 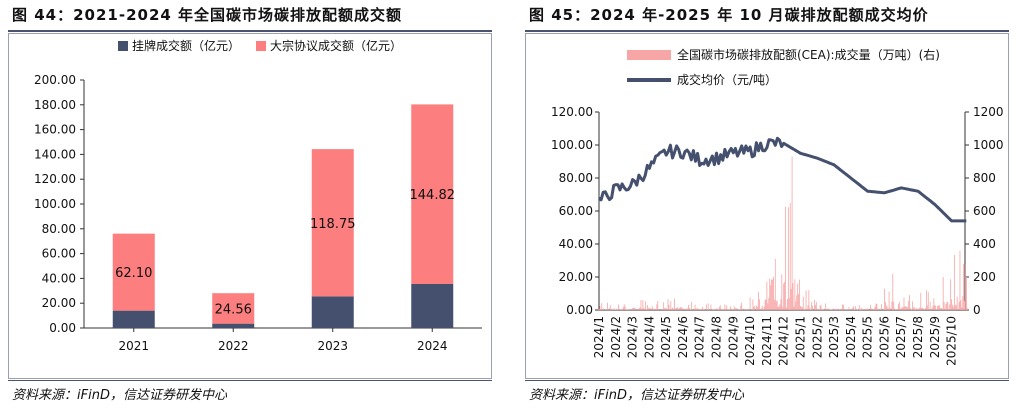 I want to click on right-figure-title: 图 45：2024 年-2025 年 10 月碳排放配额成交均价, so click(x=729, y=15).